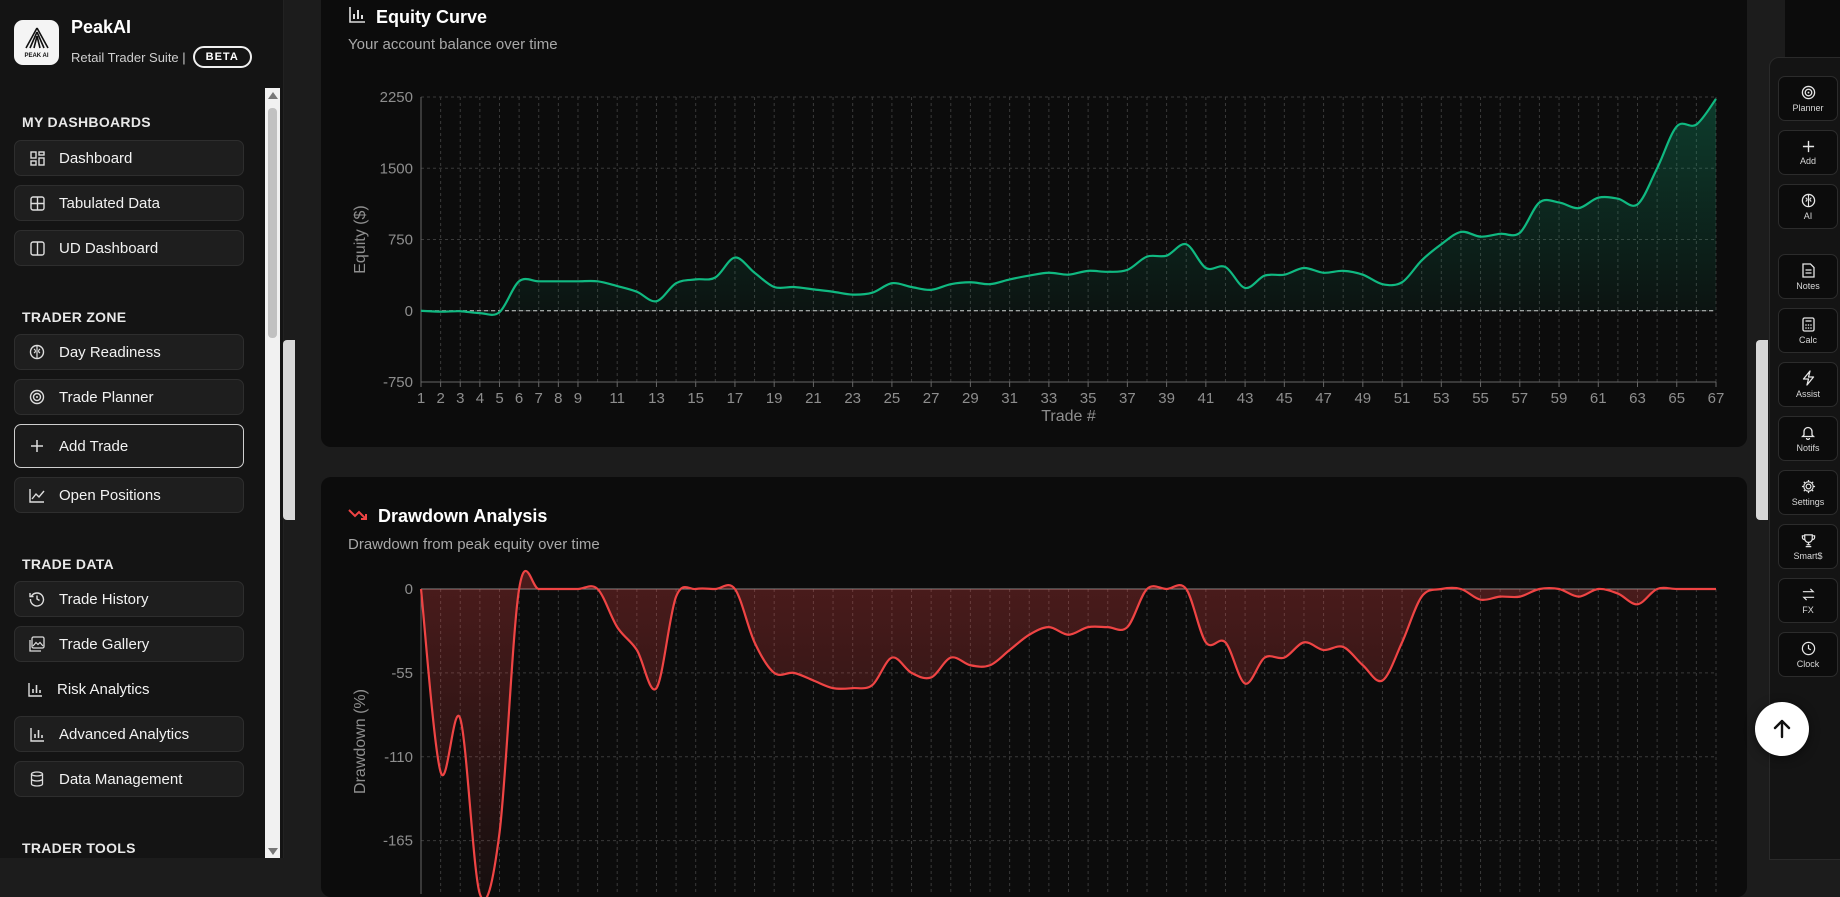 The height and width of the screenshot is (897, 1840). I want to click on scroll-up-arrow-icon, so click(273, 95).